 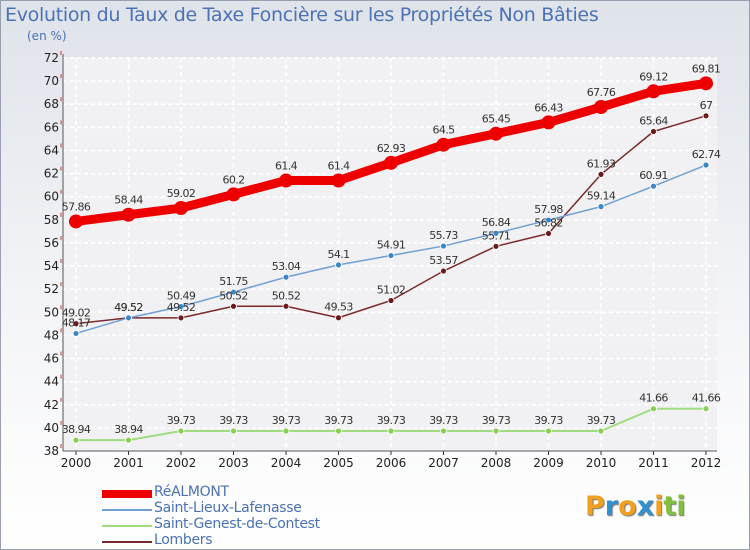 What do you see at coordinates (51, 428) in the screenshot?
I see `y-tick-label: 40` at bounding box center [51, 428].